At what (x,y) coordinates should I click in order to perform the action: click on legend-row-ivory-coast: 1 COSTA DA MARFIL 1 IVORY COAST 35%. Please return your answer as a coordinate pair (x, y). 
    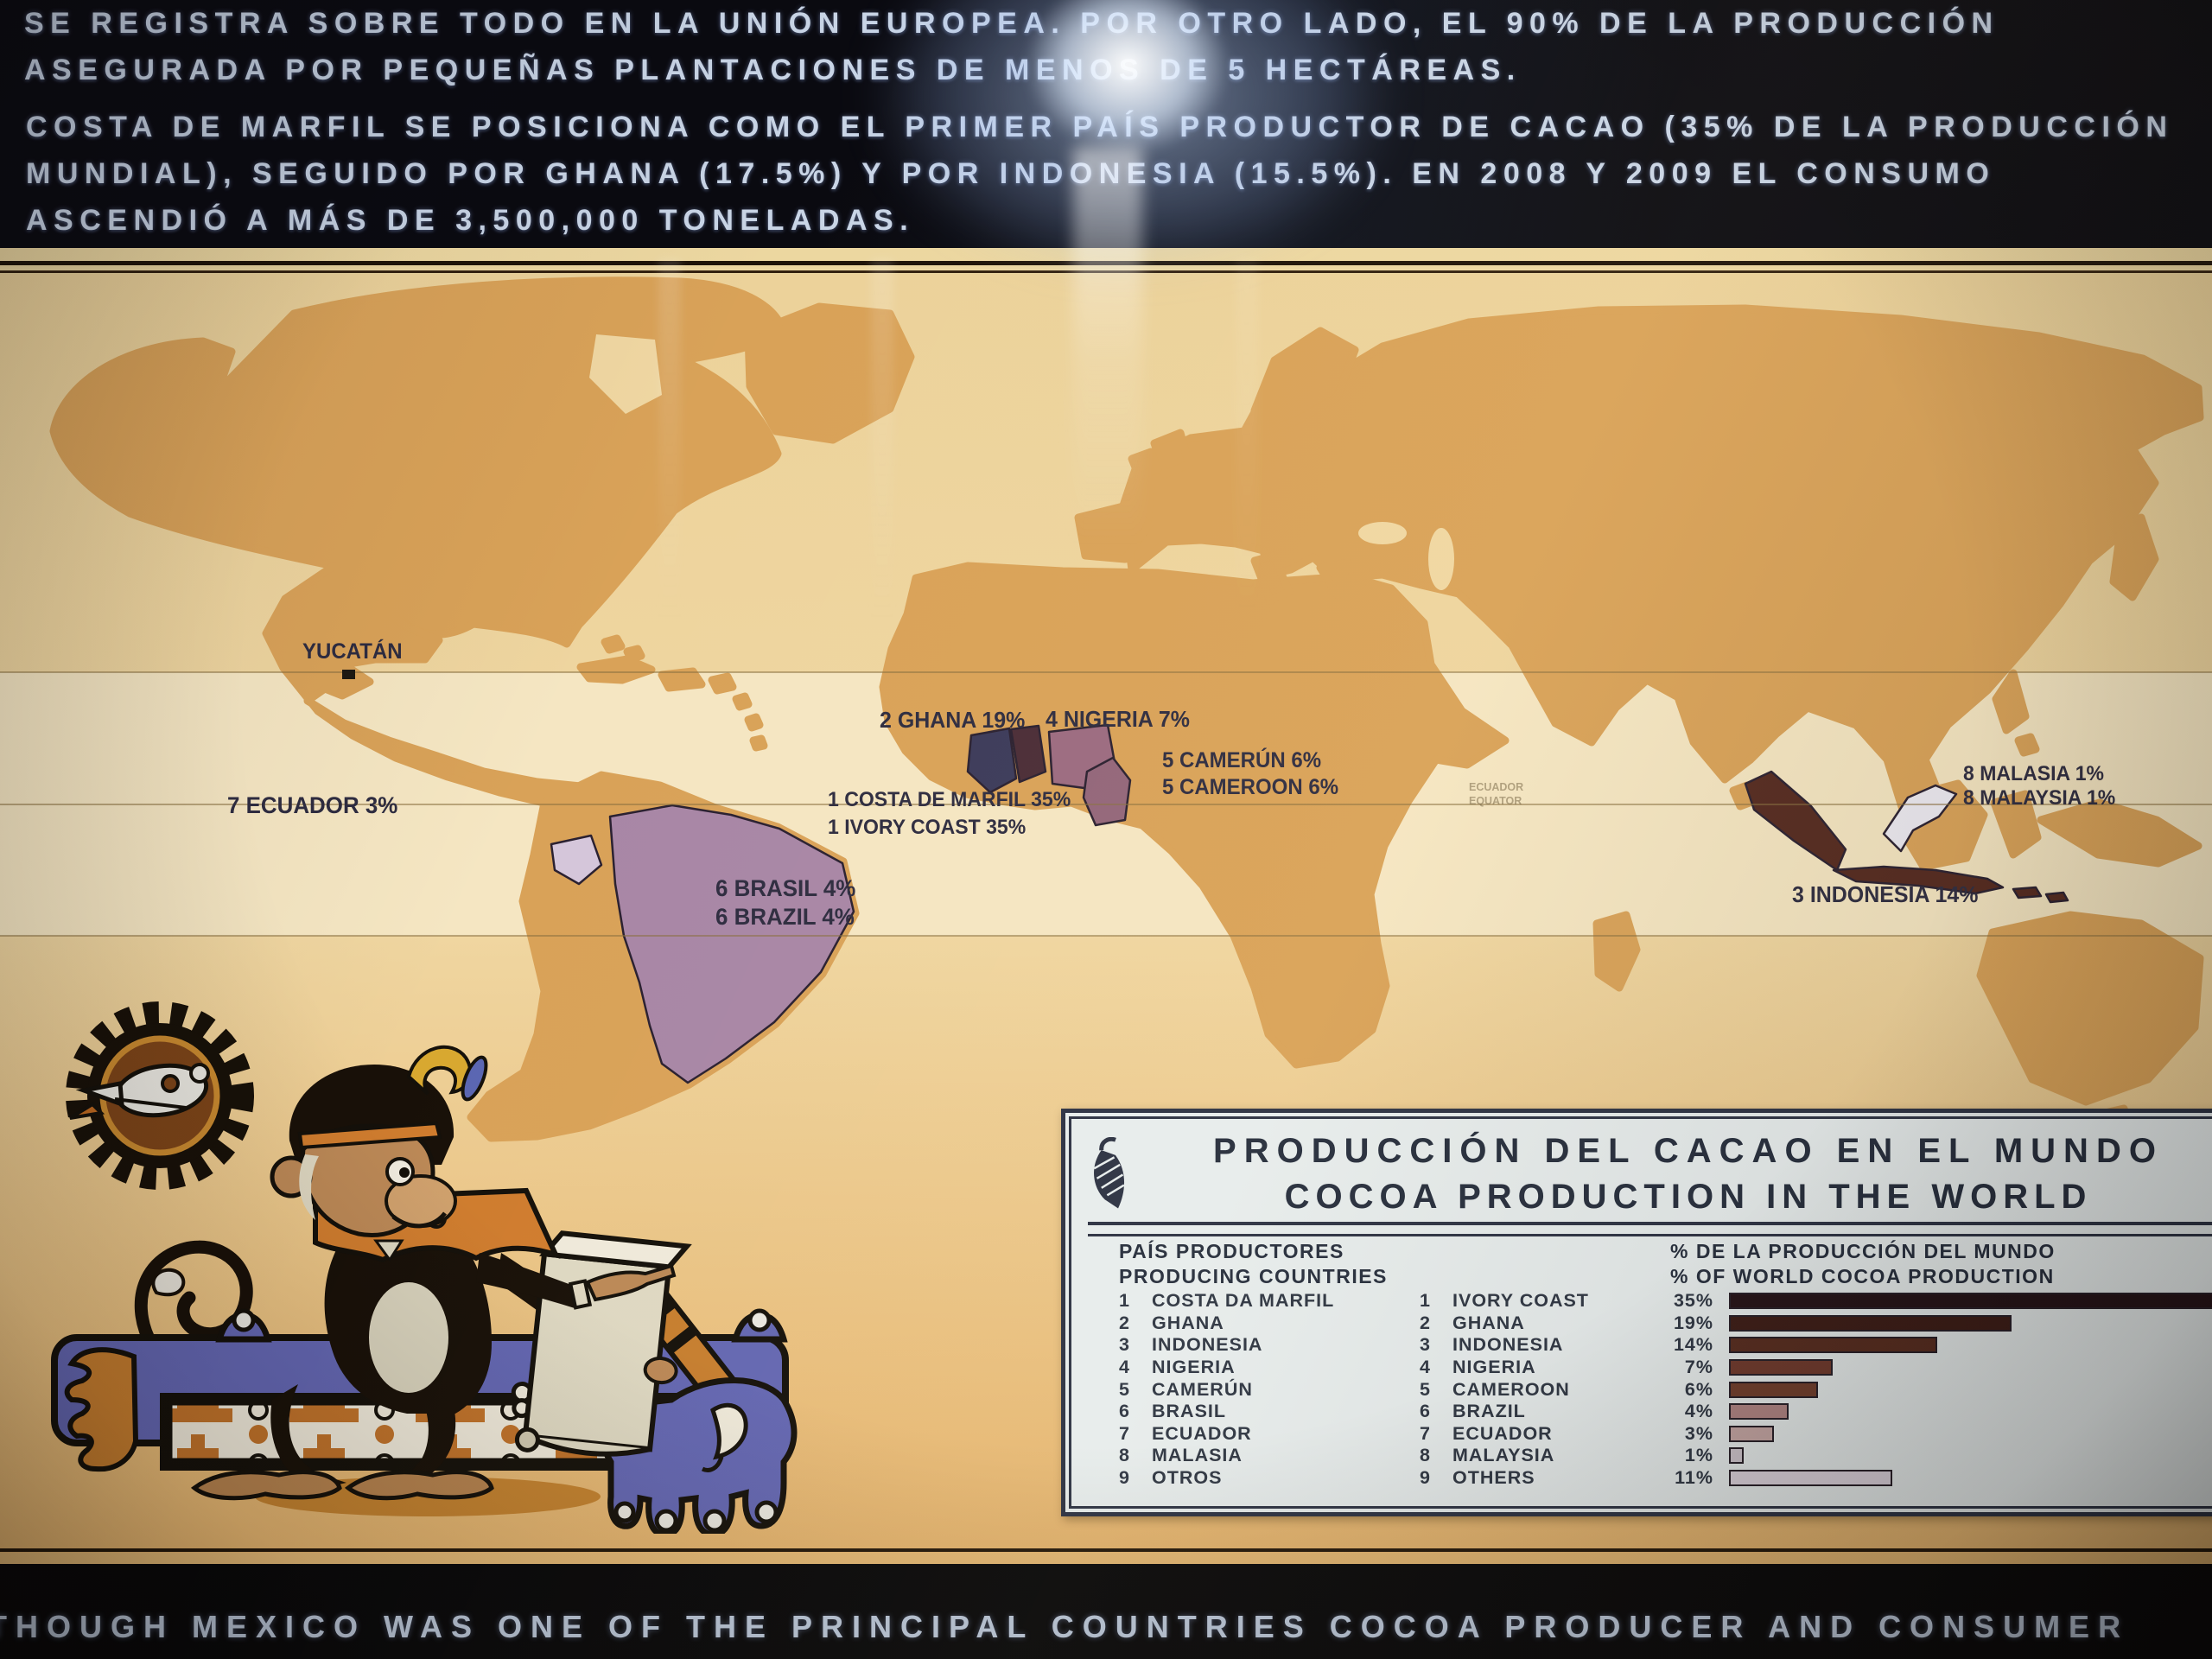
    Looking at the image, I should click on (1665, 1301).